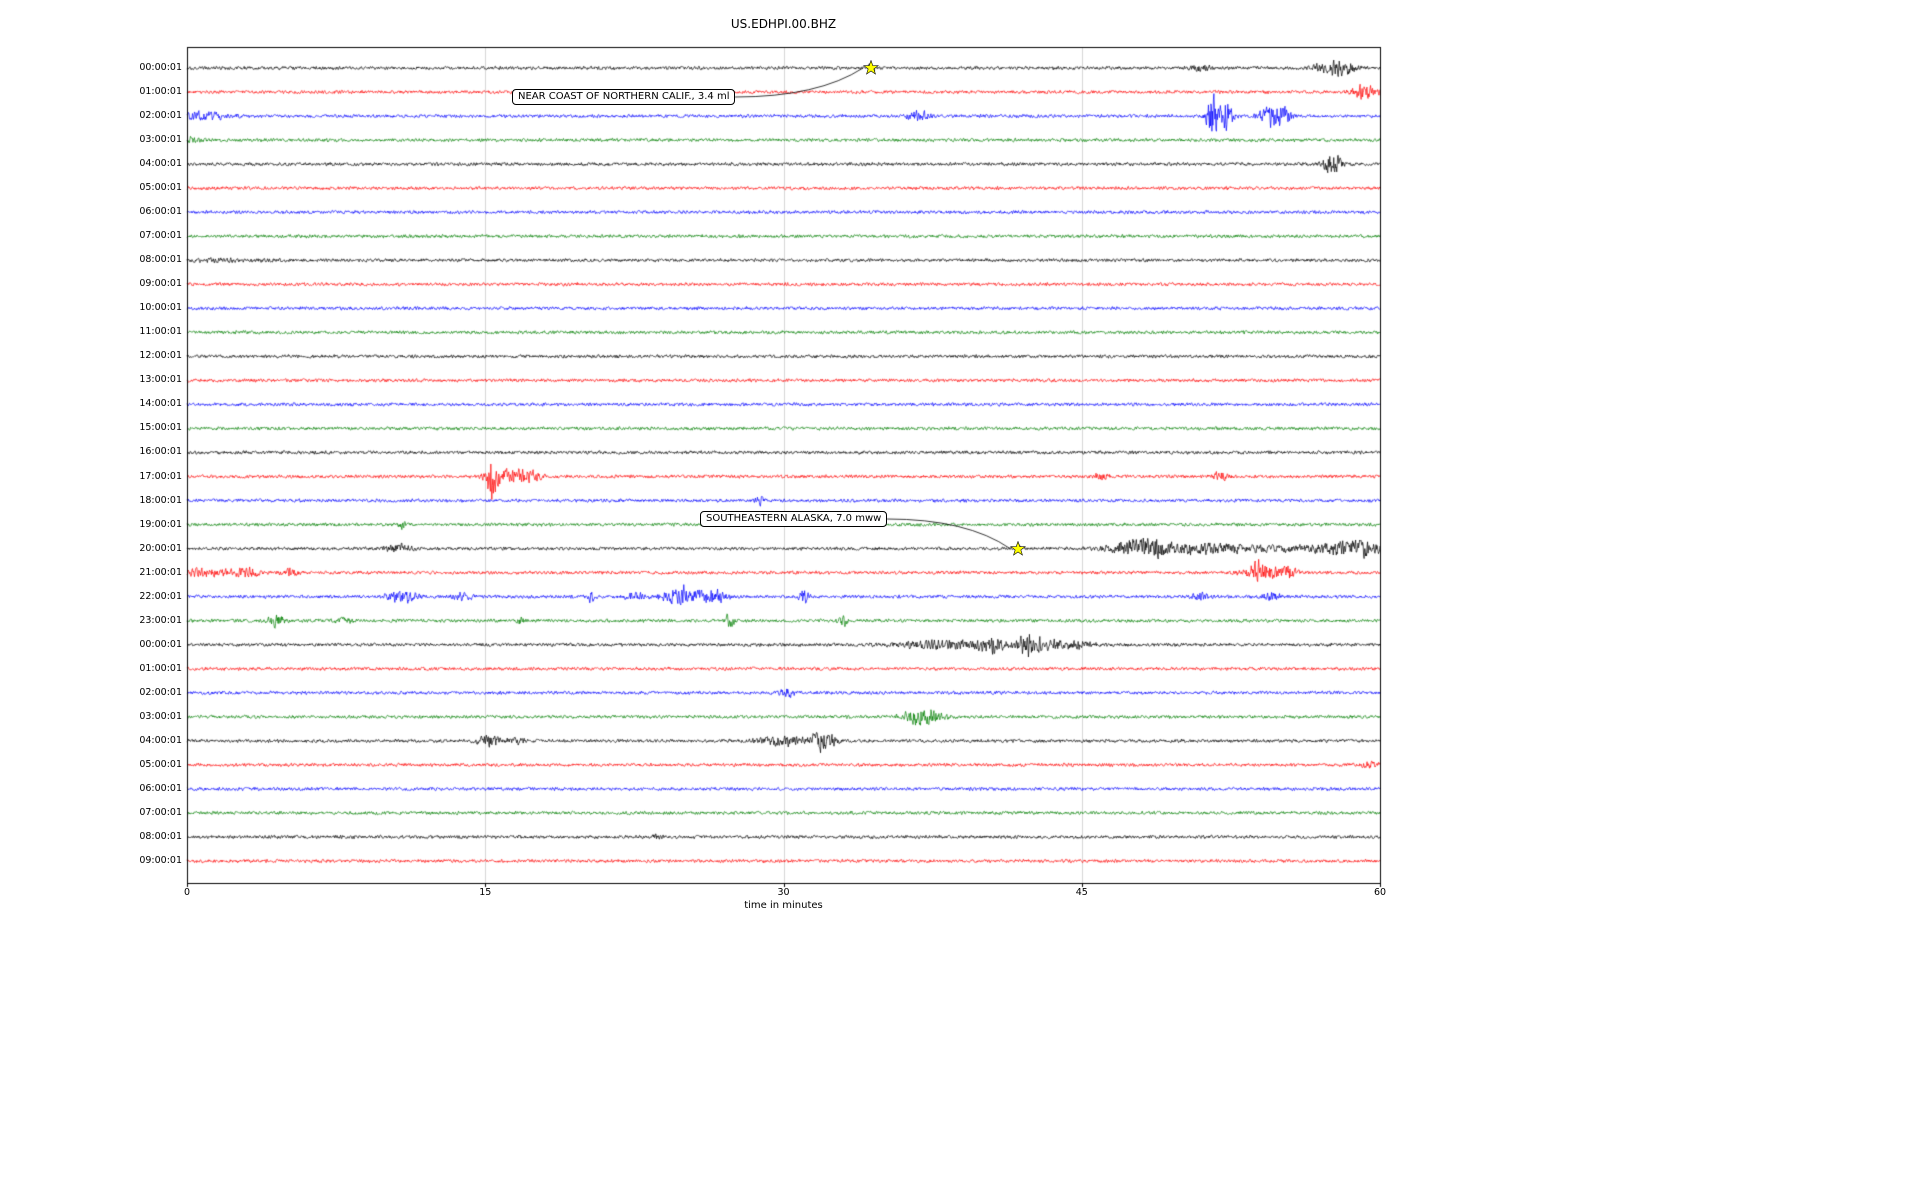 The width and height of the screenshot is (1920, 1200). What do you see at coordinates (160, 452) in the screenshot?
I see `row-time-label: 16:00:01` at bounding box center [160, 452].